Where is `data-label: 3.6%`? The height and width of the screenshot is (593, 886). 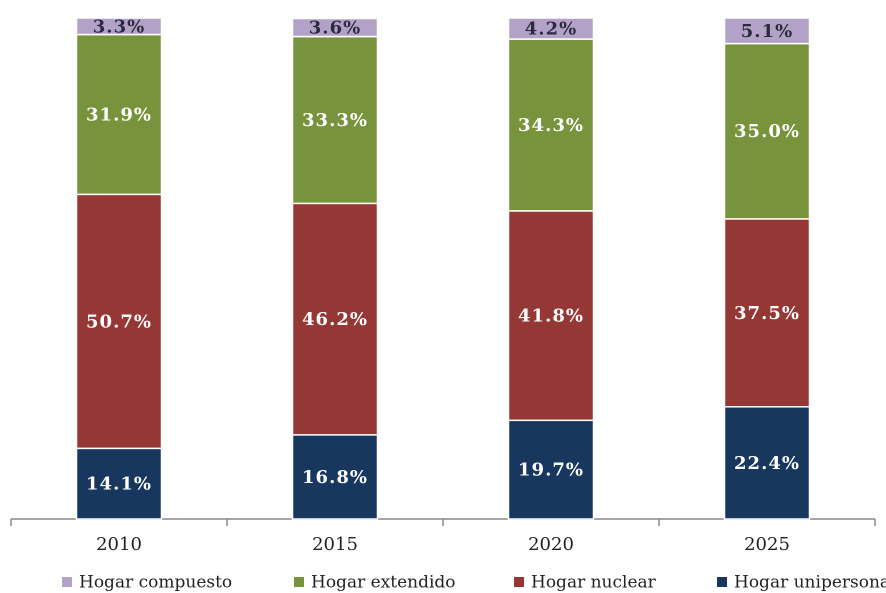 data-label: 3.6% is located at coordinates (335, 28).